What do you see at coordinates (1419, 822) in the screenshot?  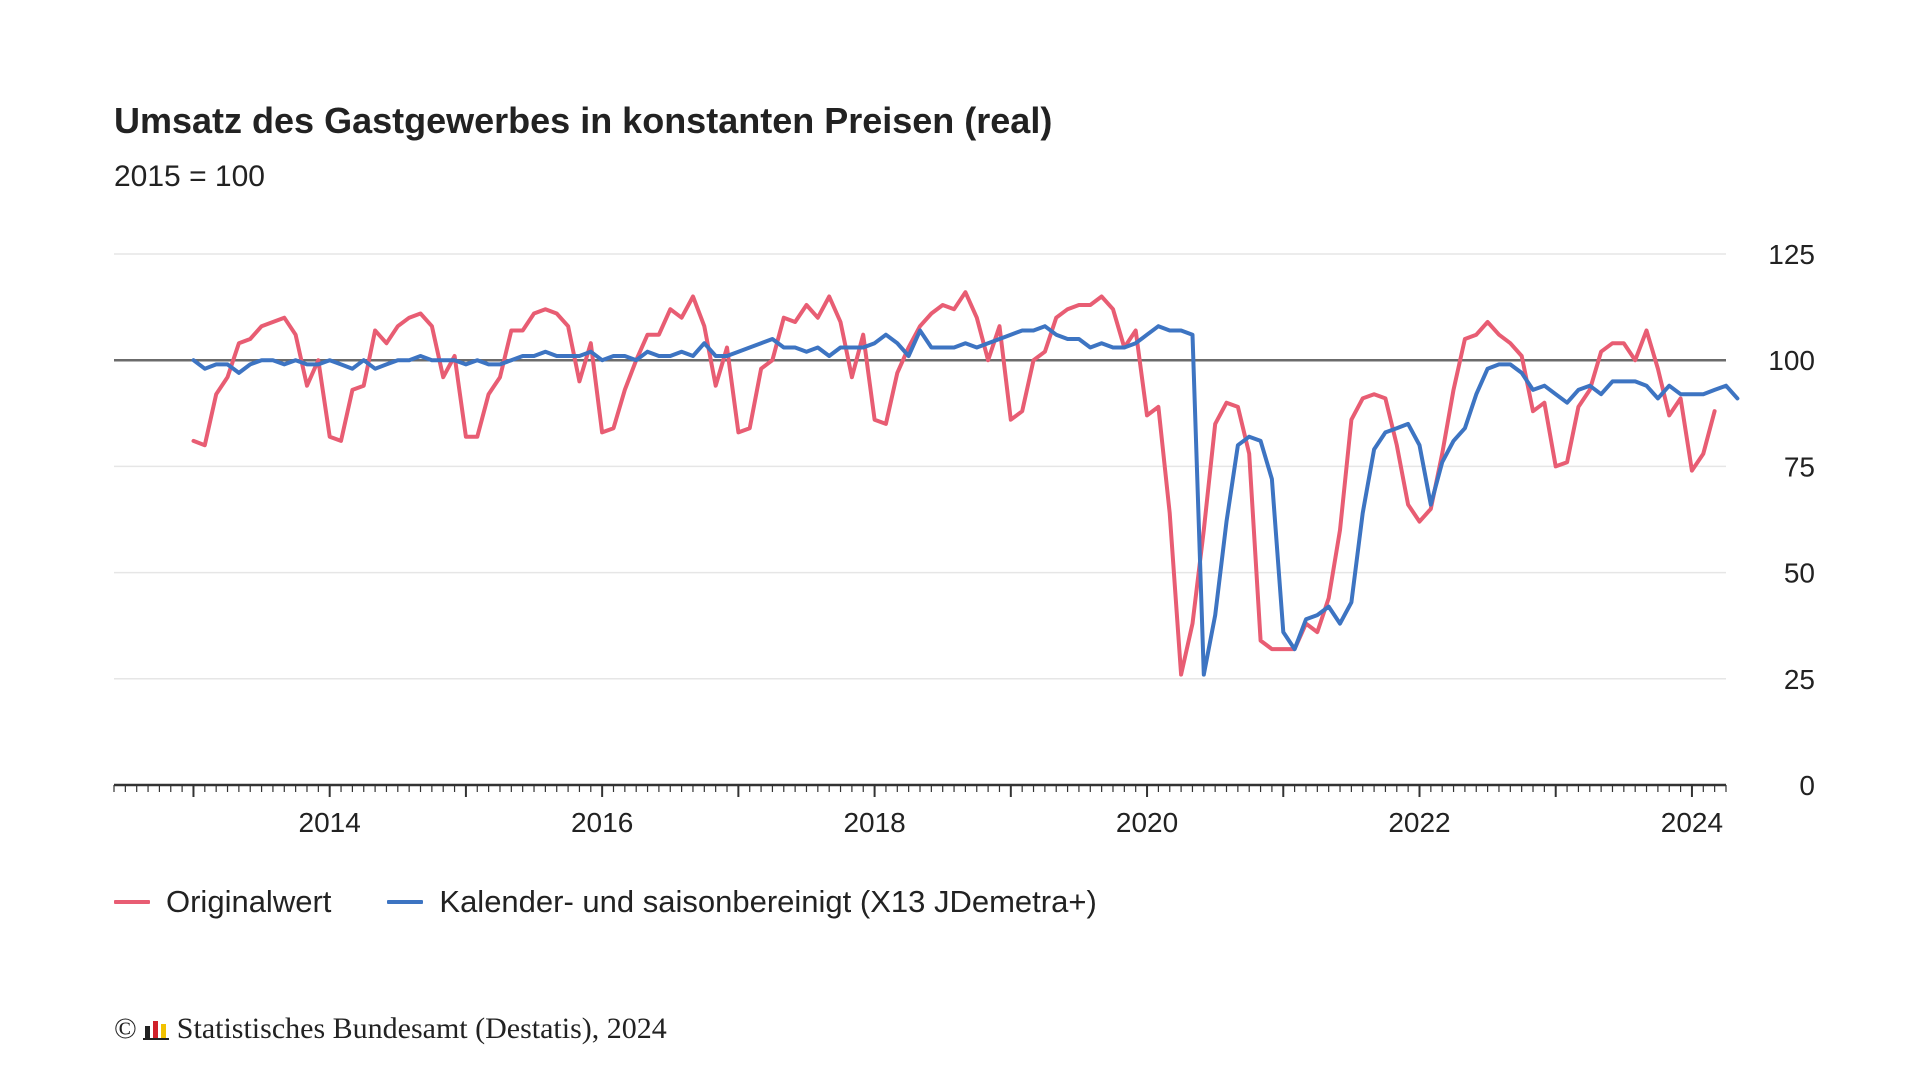 I see `x-tick-label-2022: 2022` at bounding box center [1419, 822].